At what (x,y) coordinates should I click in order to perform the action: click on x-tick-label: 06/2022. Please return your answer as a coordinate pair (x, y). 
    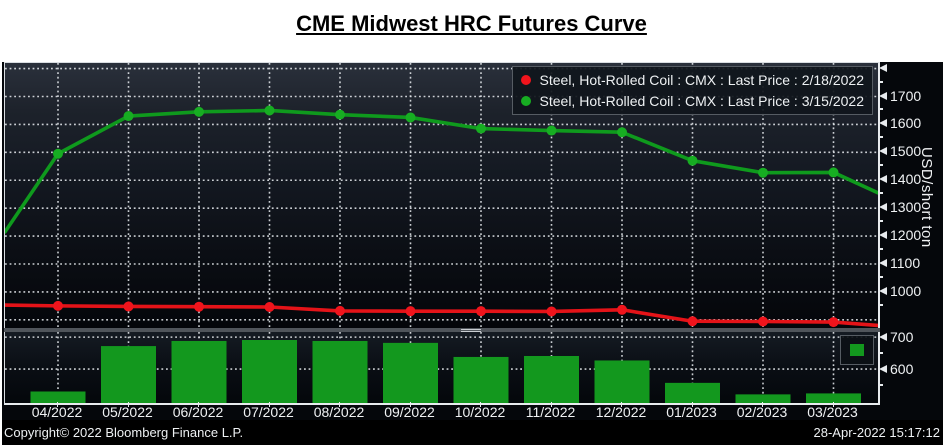
    Looking at the image, I should click on (198, 412).